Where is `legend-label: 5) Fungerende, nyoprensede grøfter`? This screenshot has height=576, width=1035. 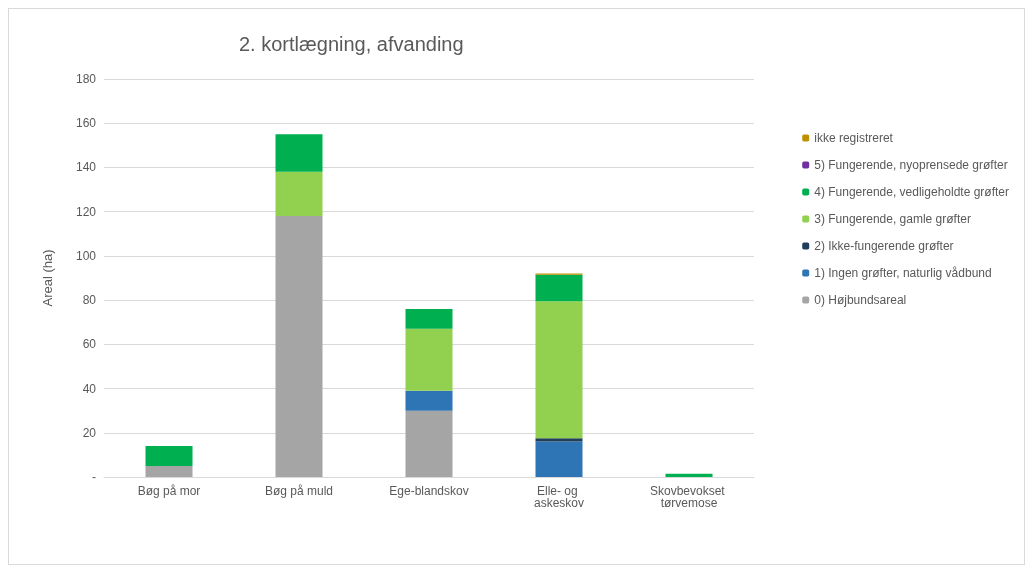 legend-label: 5) Fungerende, nyoprensede grøfter is located at coordinates (911, 165).